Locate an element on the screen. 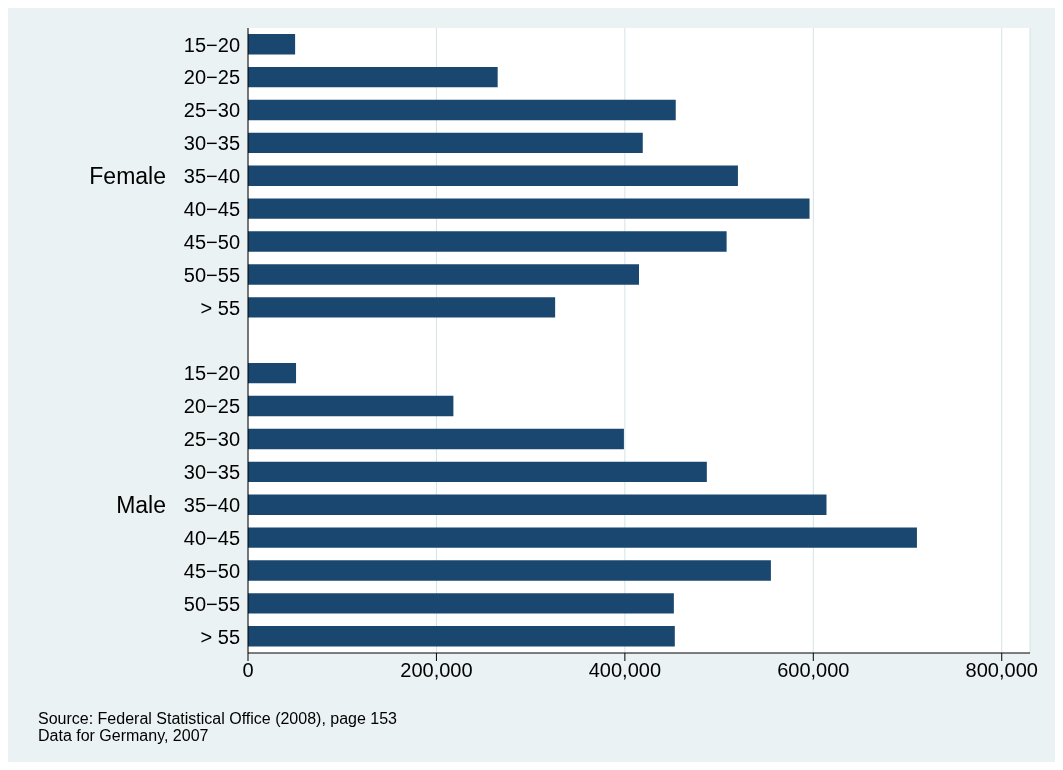  text: Data for Germany, 2007 is located at coordinates (124, 735).